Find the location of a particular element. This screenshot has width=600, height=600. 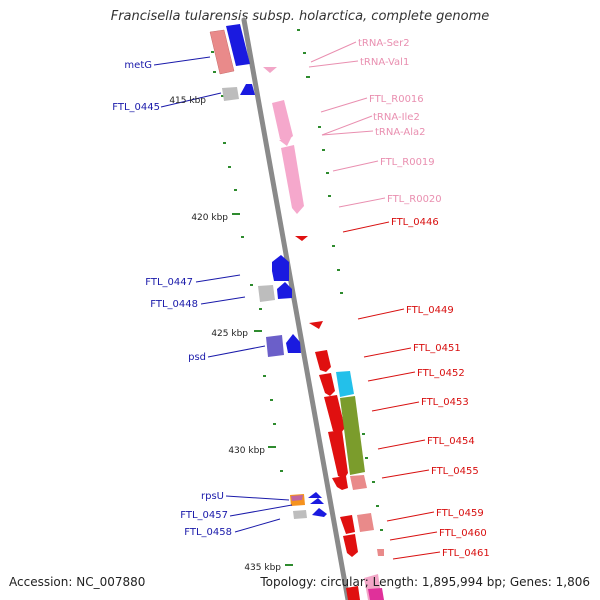

scale-labels: 415 kbp 420 kbp 425 kbp 430 kbp 435 kbp is located at coordinates (225, 334).